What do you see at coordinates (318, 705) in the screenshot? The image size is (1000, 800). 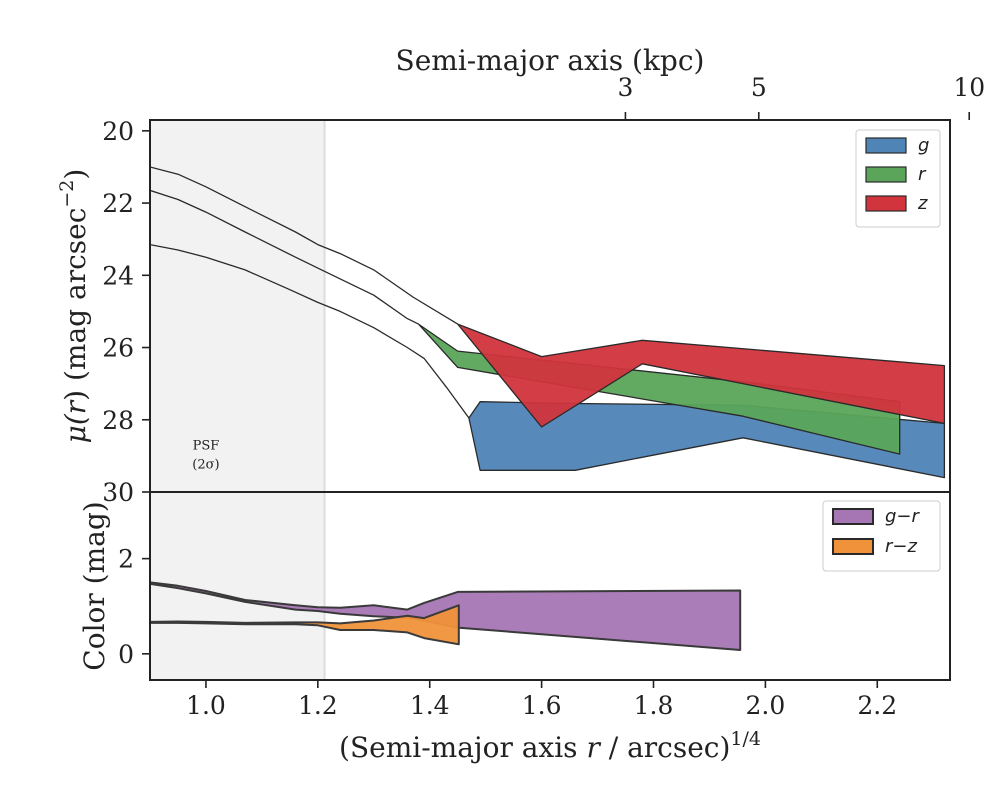 I see `x-tick-label: 1.2` at bounding box center [318, 705].